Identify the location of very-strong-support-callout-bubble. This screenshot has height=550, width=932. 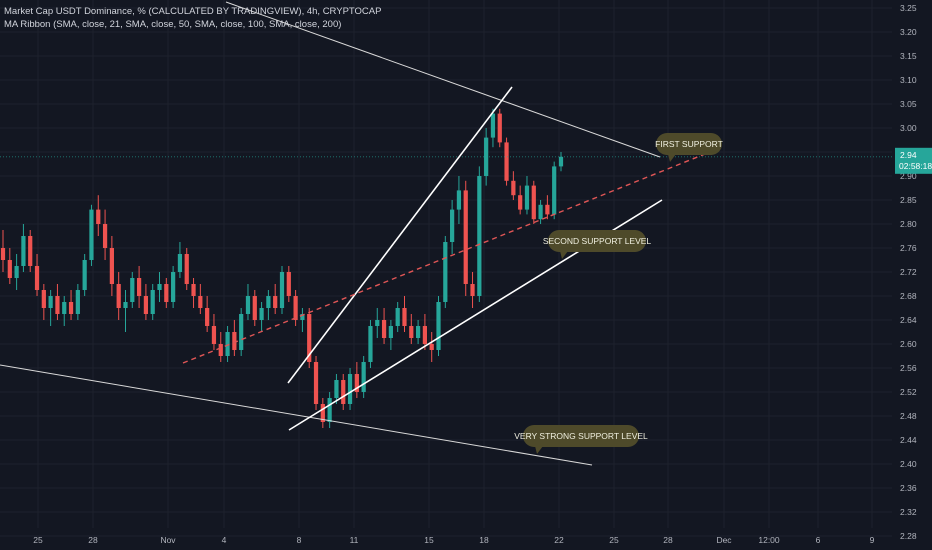
(581, 436).